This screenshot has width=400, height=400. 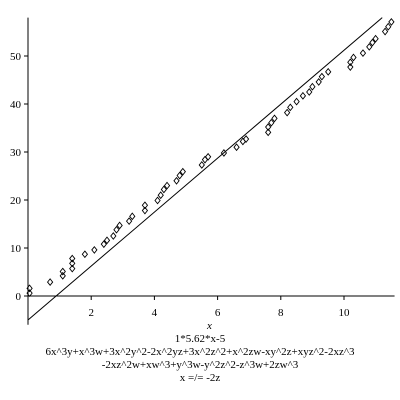 What do you see at coordinates (209, 326) in the screenshot?
I see `x-axis-title: x` at bounding box center [209, 326].